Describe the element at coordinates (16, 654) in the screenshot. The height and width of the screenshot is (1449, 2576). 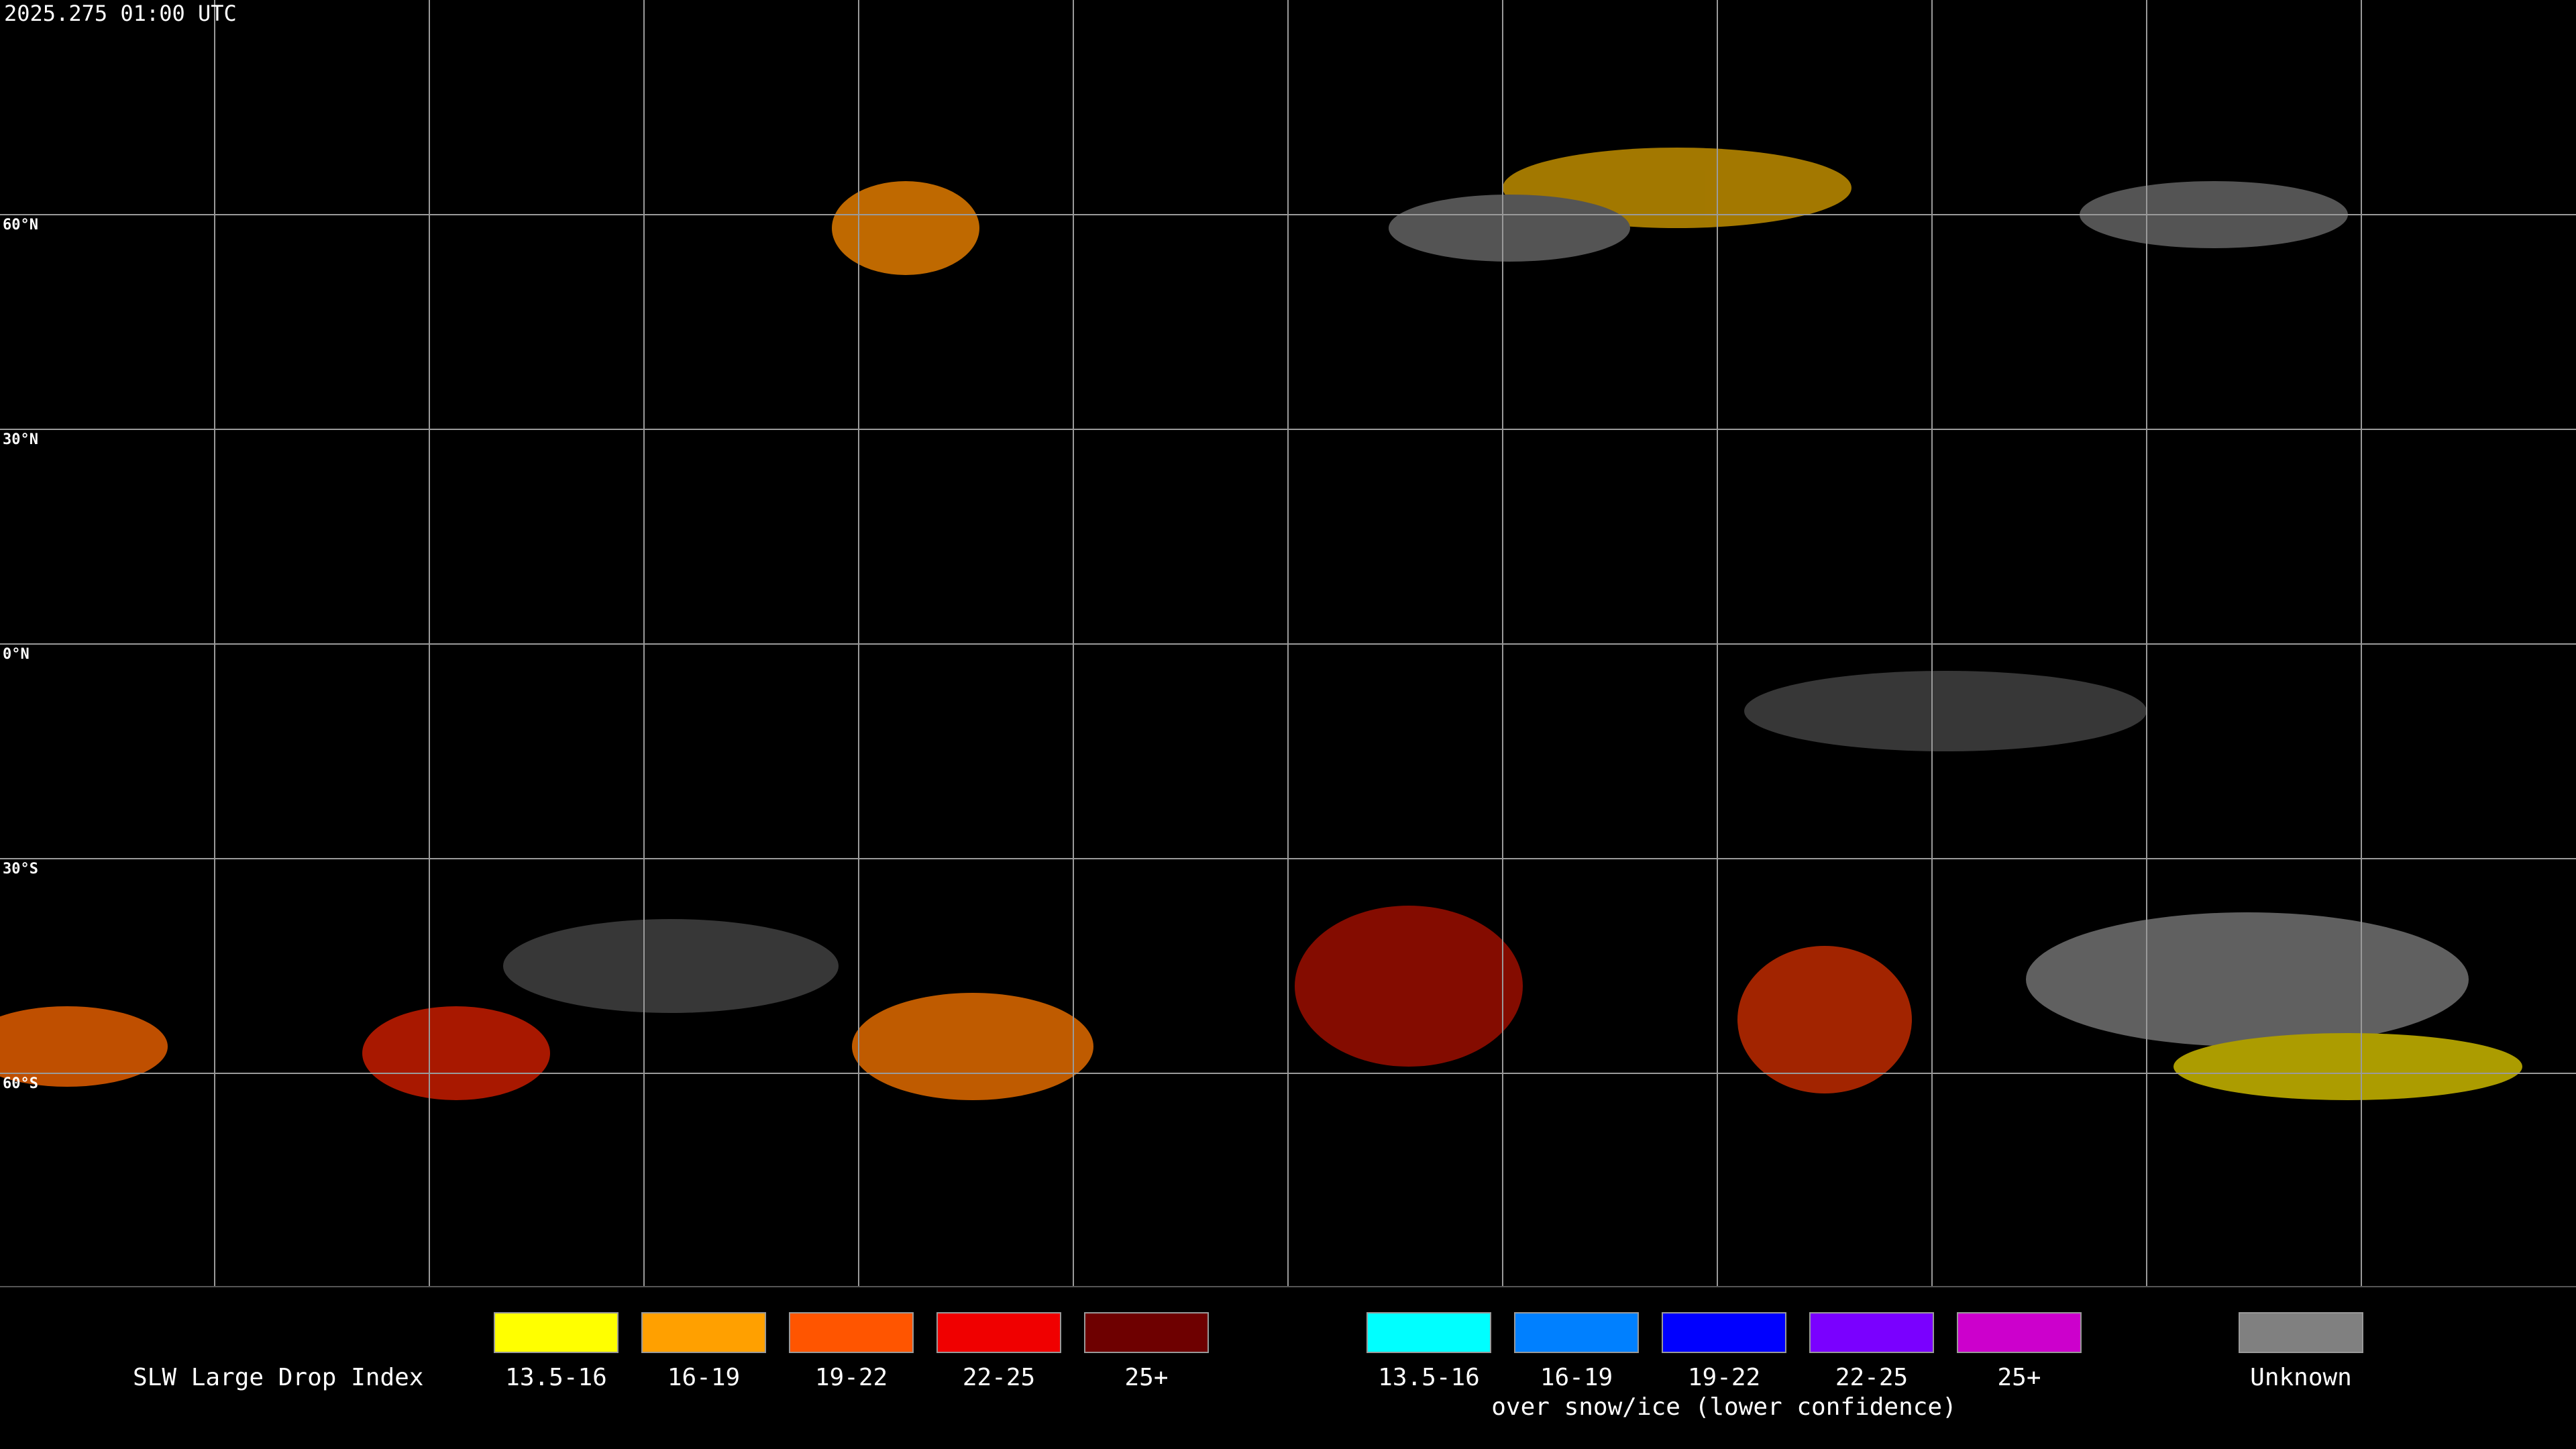
I see `lat-label: 0°N` at that location.